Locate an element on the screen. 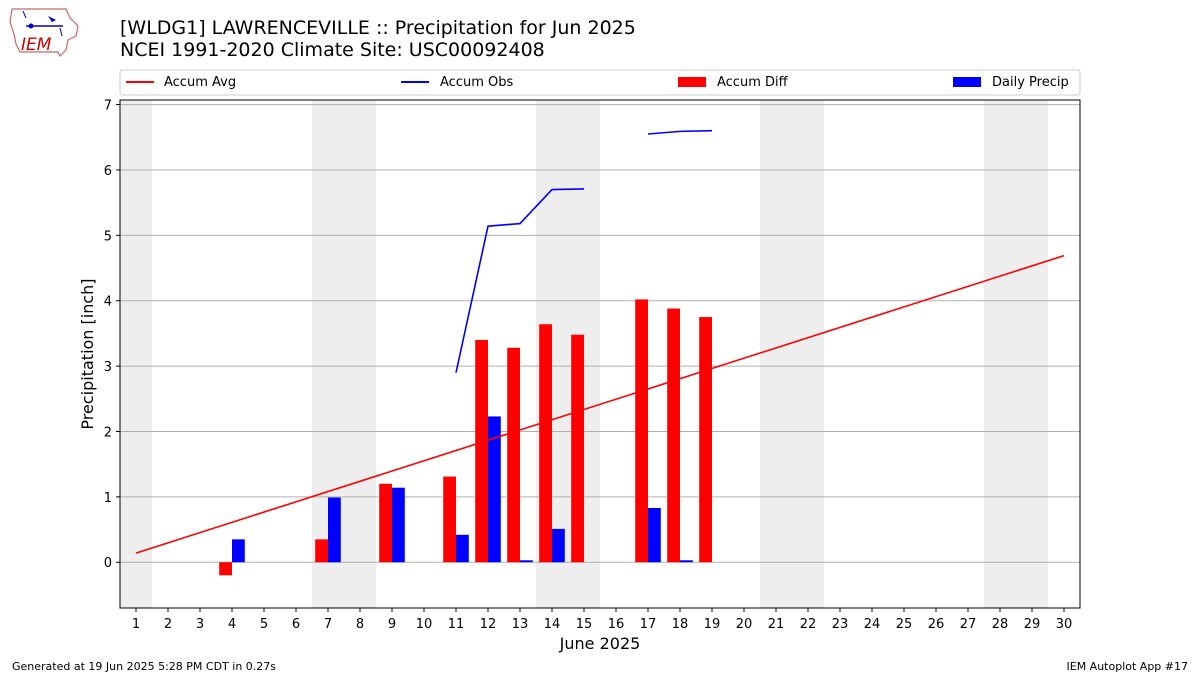  x-tick-label-12: 12 is located at coordinates (488, 624).